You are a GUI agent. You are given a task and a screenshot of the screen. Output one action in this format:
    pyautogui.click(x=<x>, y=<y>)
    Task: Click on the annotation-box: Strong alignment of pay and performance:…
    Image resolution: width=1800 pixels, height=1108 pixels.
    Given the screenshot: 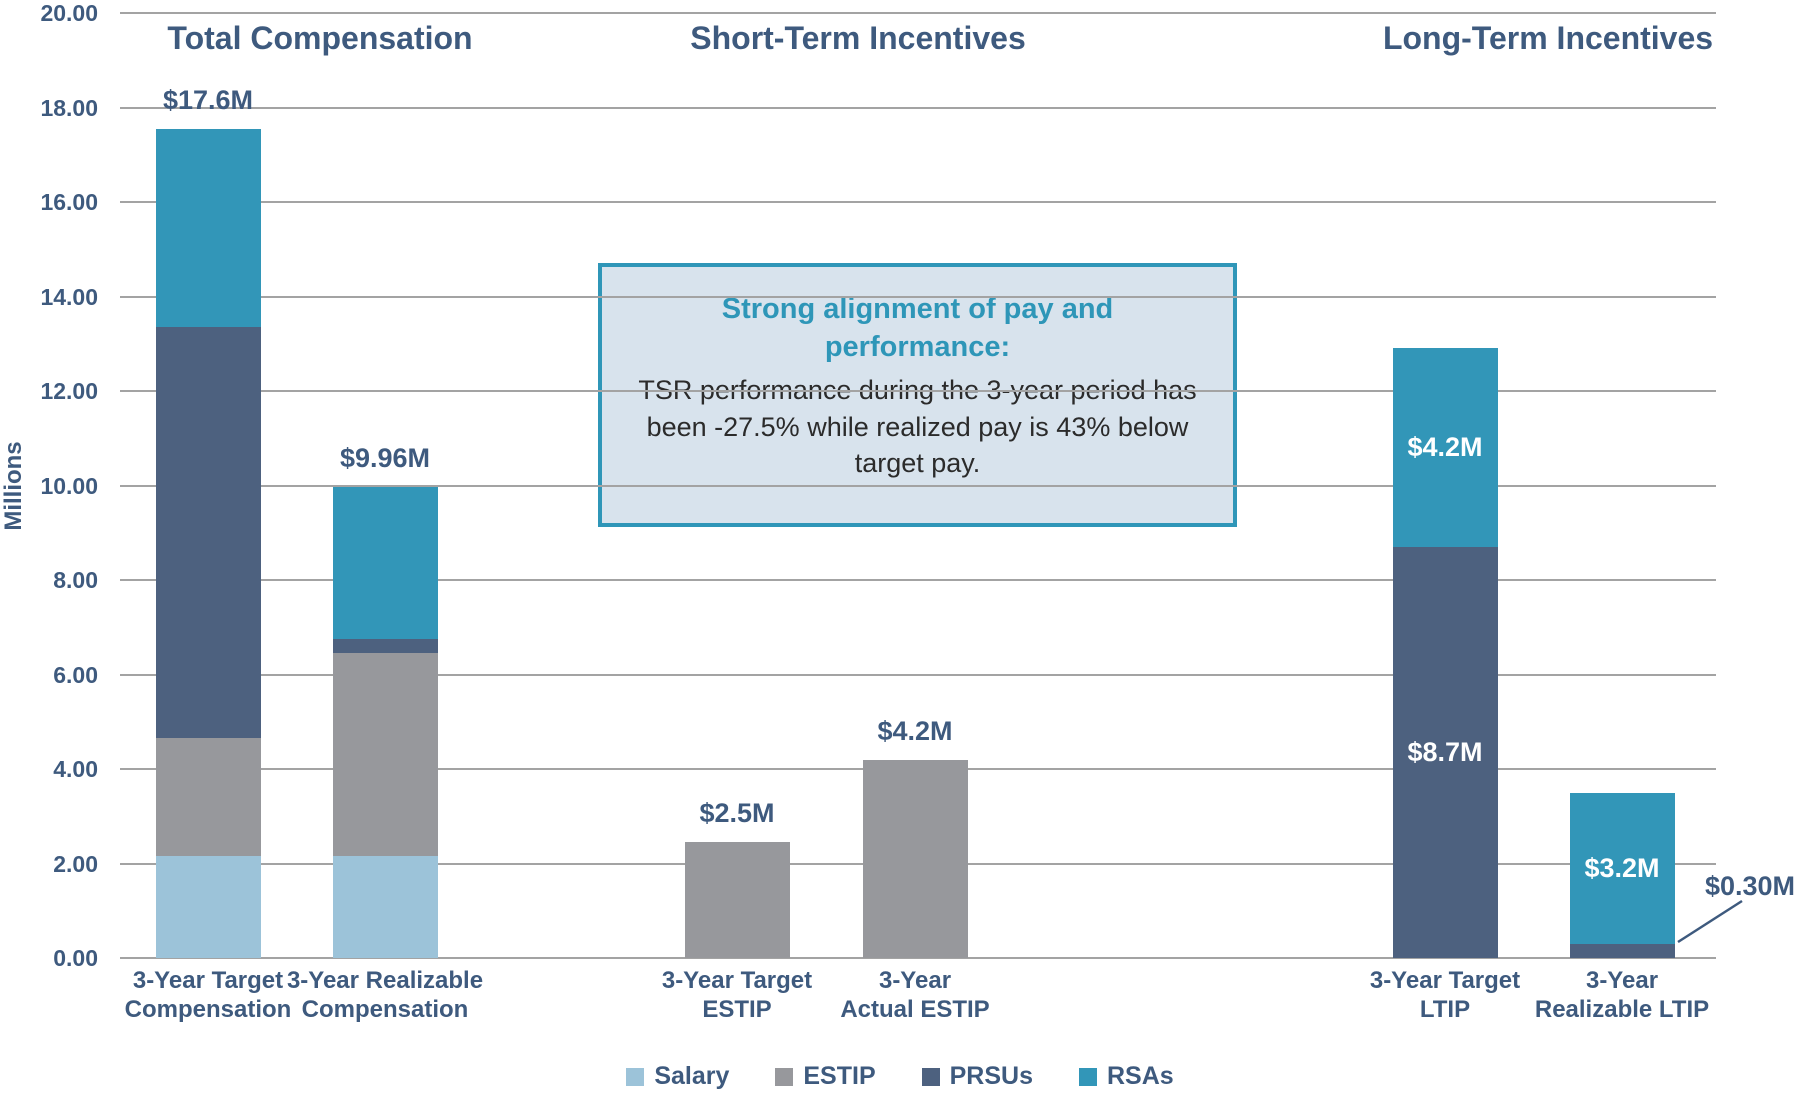 What is the action you would take?
    pyautogui.click(x=917, y=395)
    